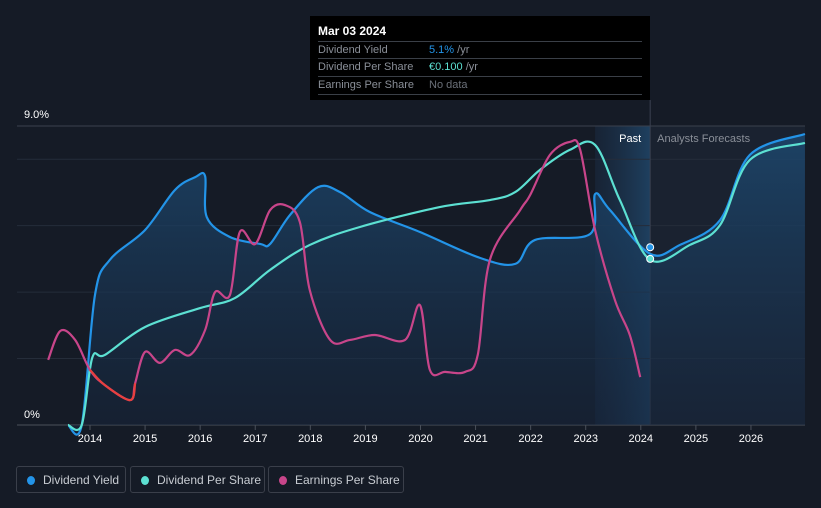 Image resolution: width=821 pixels, height=508 pixels. Describe the element at coordinates (365, 439) in the screenshot. I see `x-tick-label: 2019` at that location.